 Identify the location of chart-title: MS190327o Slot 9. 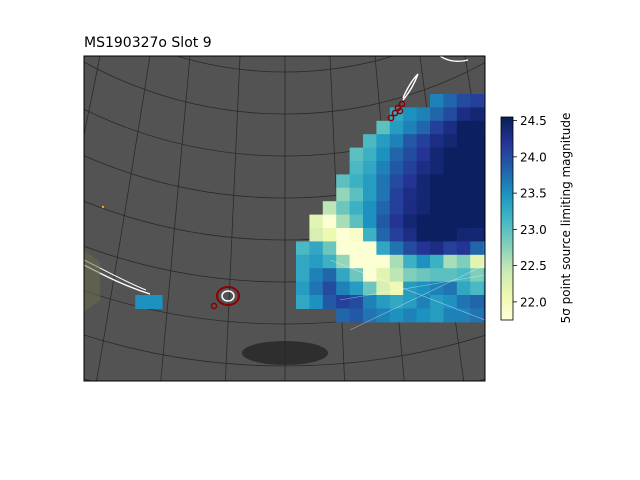
(148, 43).